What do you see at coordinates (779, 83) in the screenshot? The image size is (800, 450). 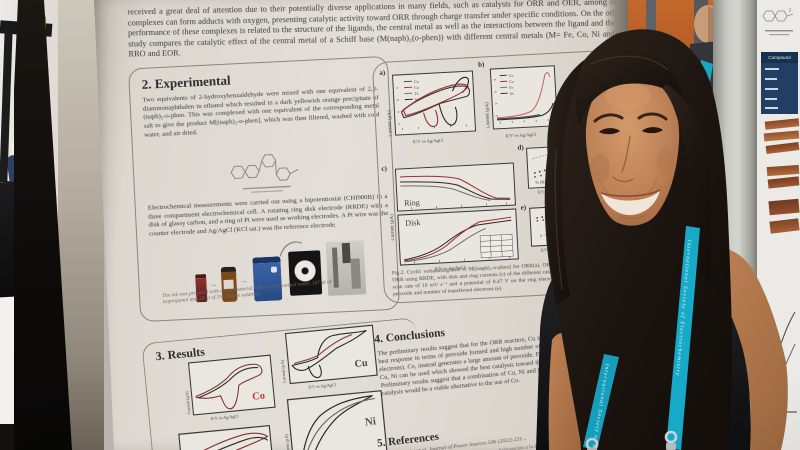 I see `right-poster-table: Compound` at bounding box center [779, 83].